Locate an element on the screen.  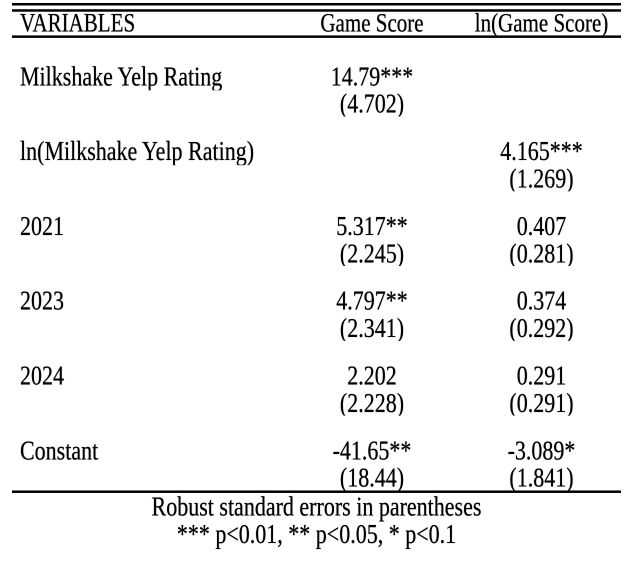
header-row: VARIABLES Game Score ln(Game Score) is located at coordinates (316, 24).